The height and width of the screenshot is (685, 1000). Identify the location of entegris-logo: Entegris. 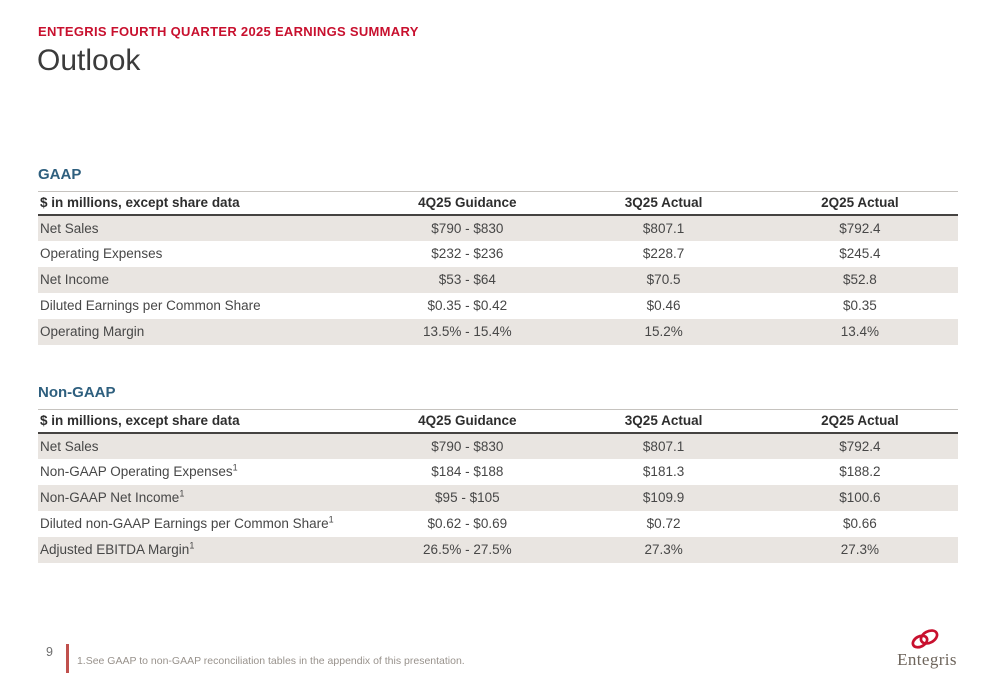
(927, 648).